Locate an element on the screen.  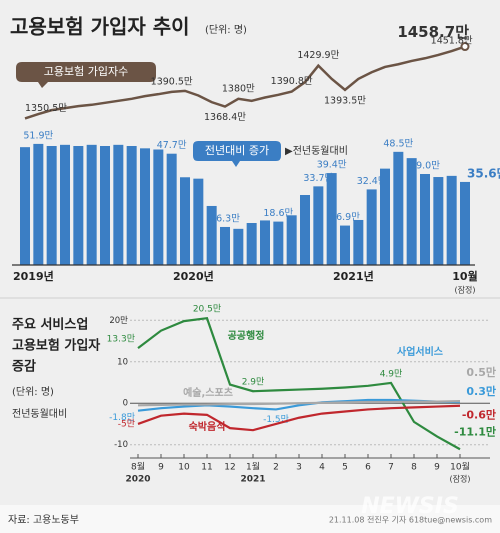
line-label: 1390.8만 is located at coordinates (292, 81).